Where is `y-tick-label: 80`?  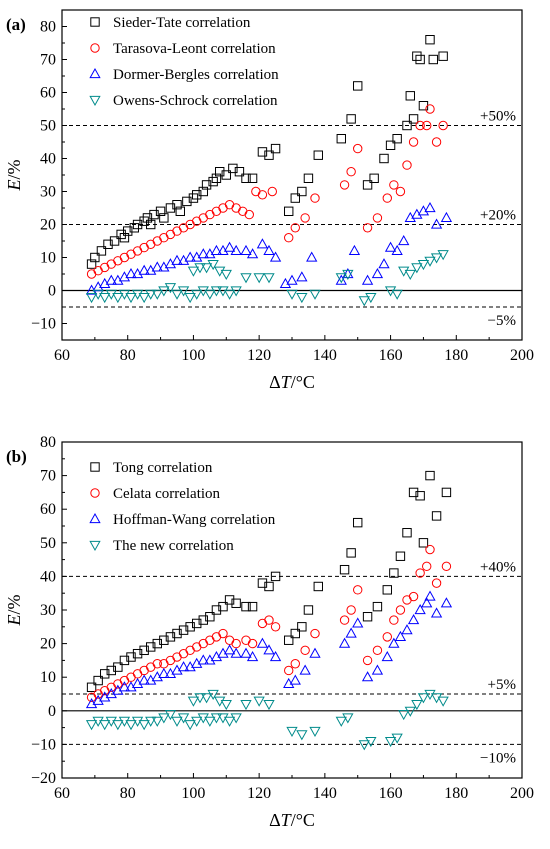
y-tick-label: 80 is located at coordinates (48, 442).